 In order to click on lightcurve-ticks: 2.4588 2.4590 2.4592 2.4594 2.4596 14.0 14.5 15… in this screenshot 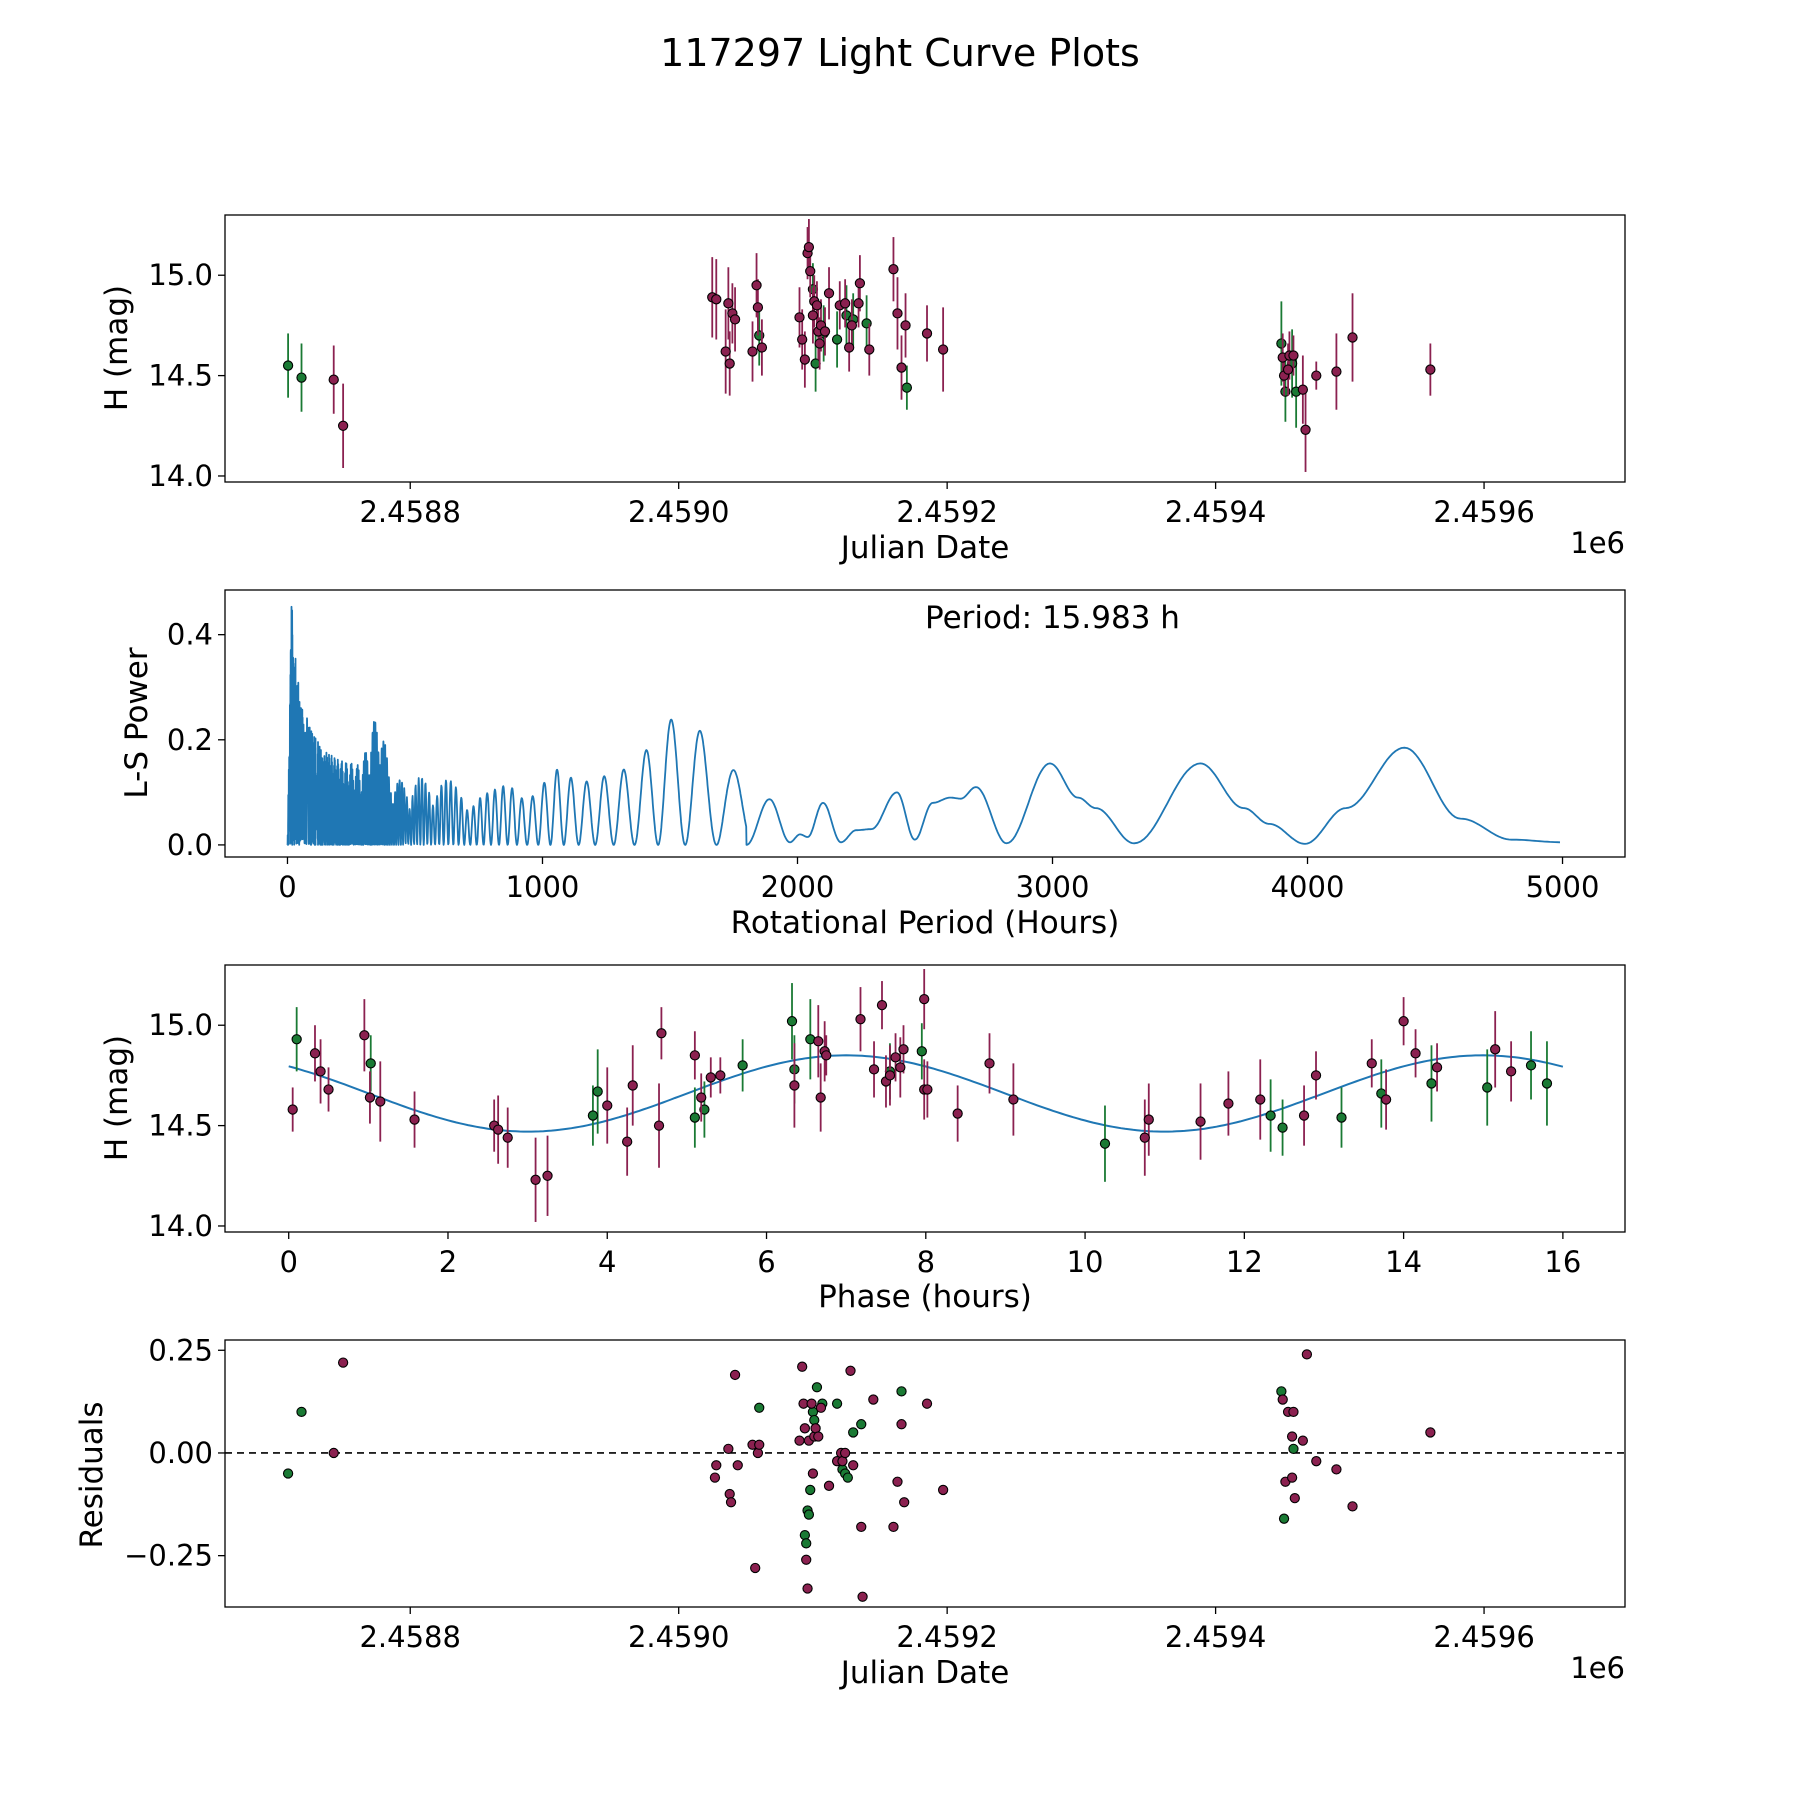, I will do `click(841, 393)`.